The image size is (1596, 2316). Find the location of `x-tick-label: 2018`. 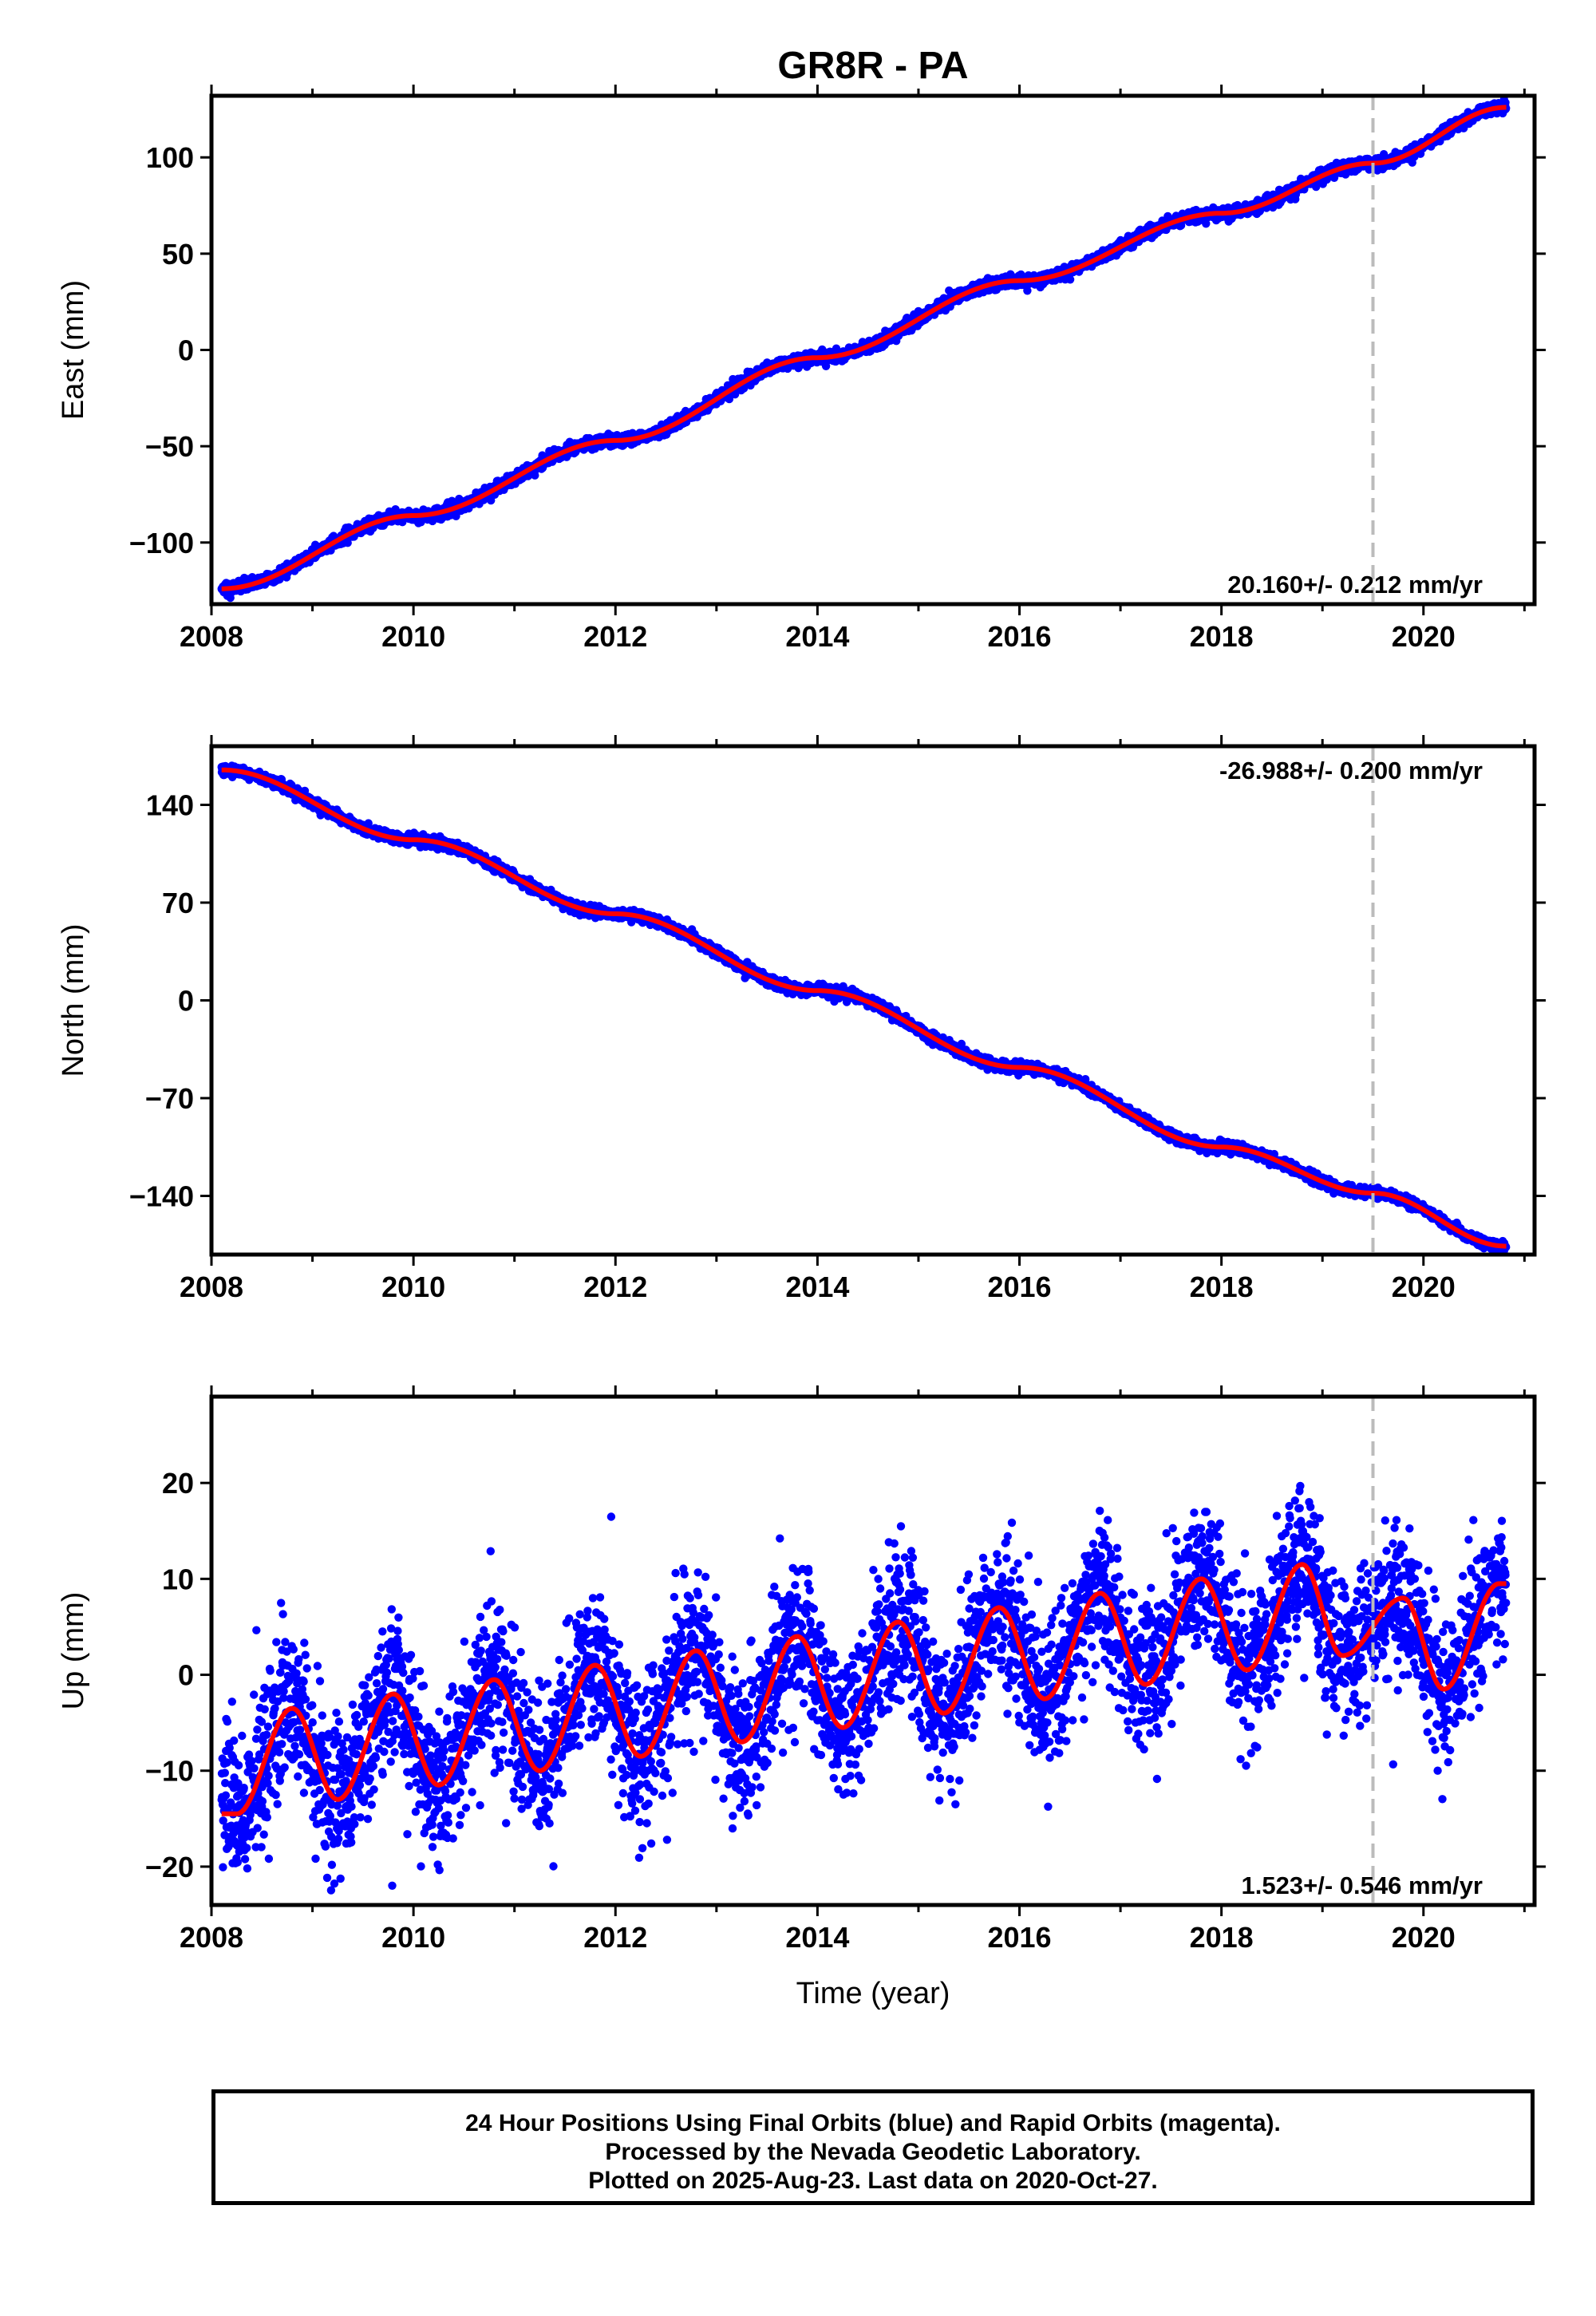

x-tick-label: 2018 is located at coordinates (1222, 636).